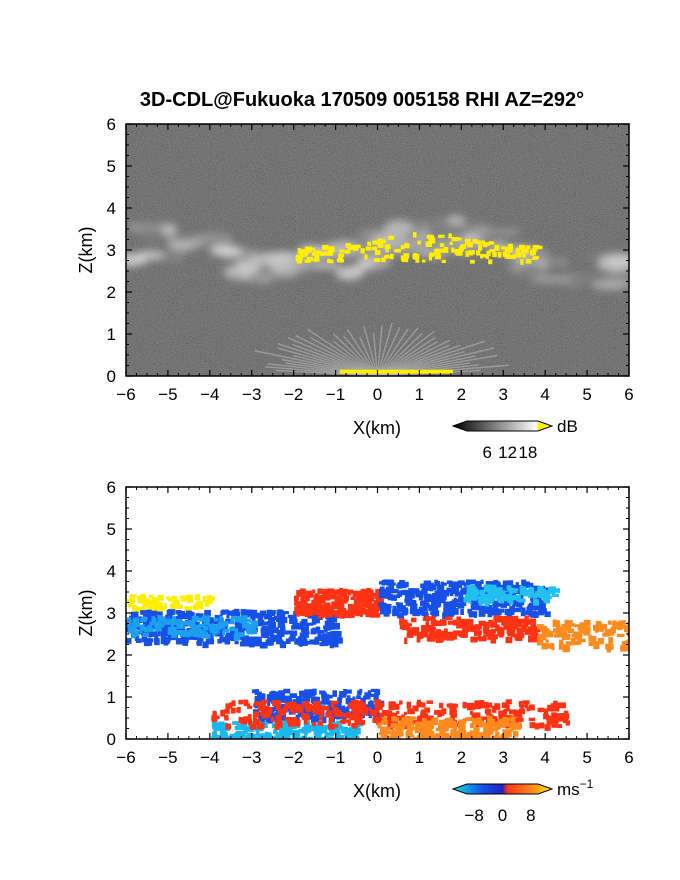 The width and height of the screenshot is (680, 880). Describe the element at coordinates (111, 376) in the screenshot. I see `y-tick-label: 0` at that location.